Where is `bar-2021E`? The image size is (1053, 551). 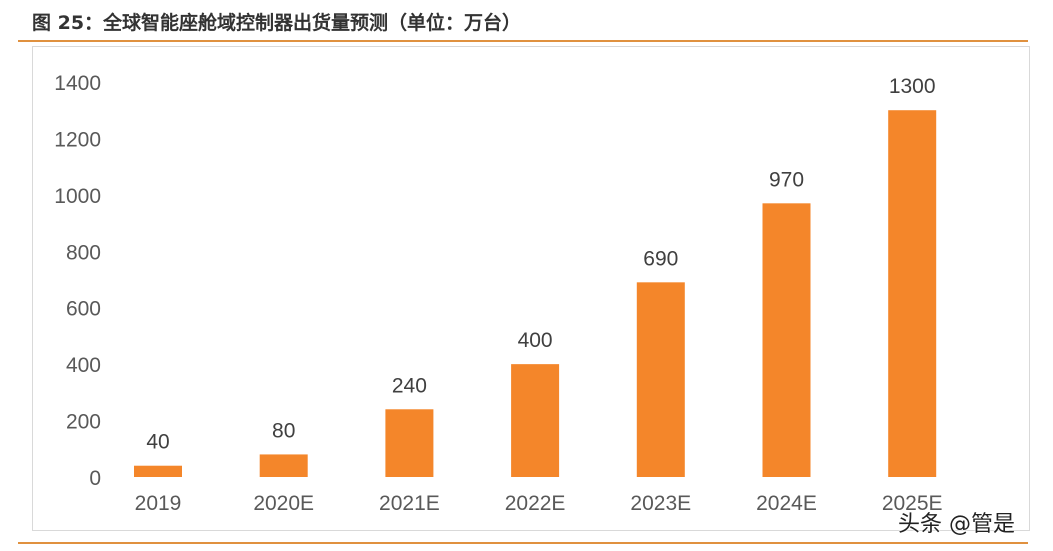
bar-2021E is located at coordinates (409, 443).